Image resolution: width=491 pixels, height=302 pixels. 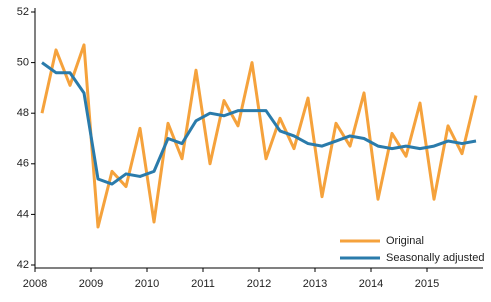 I want to click on y-tick-label: 50, so click(x=23, y=63).